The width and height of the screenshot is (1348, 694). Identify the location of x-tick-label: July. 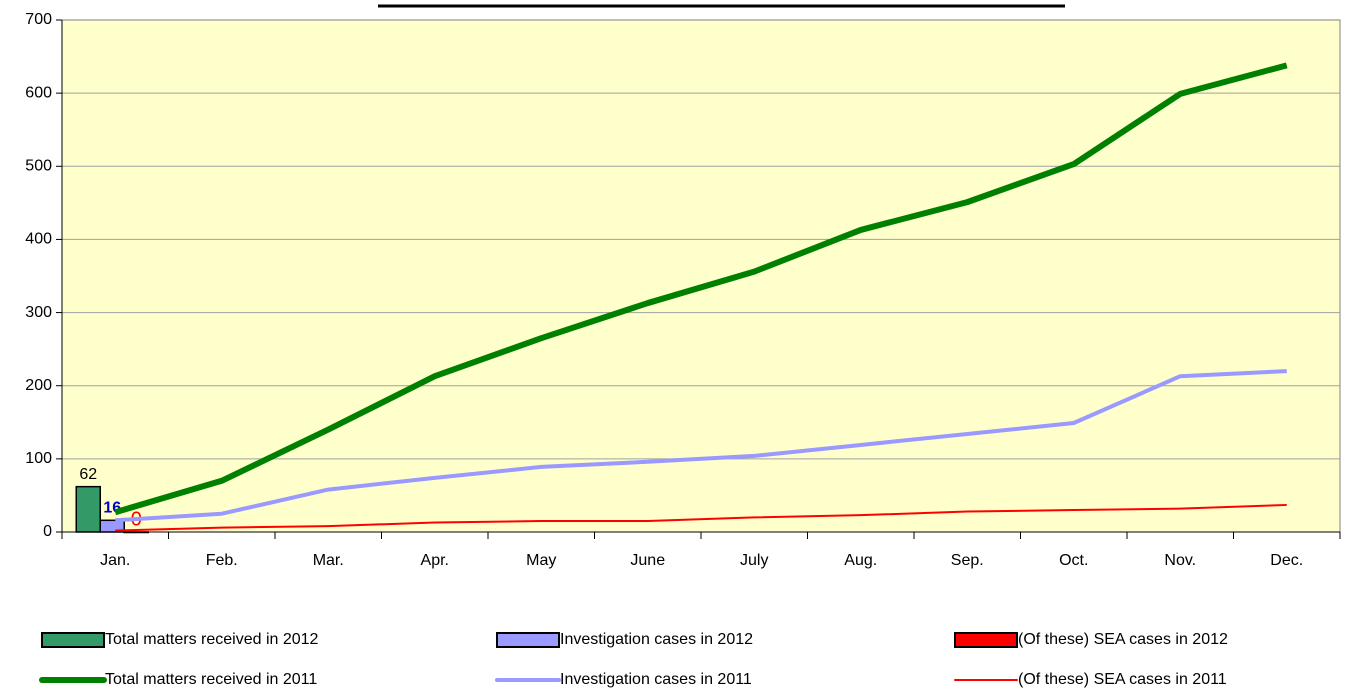
(754, 560).